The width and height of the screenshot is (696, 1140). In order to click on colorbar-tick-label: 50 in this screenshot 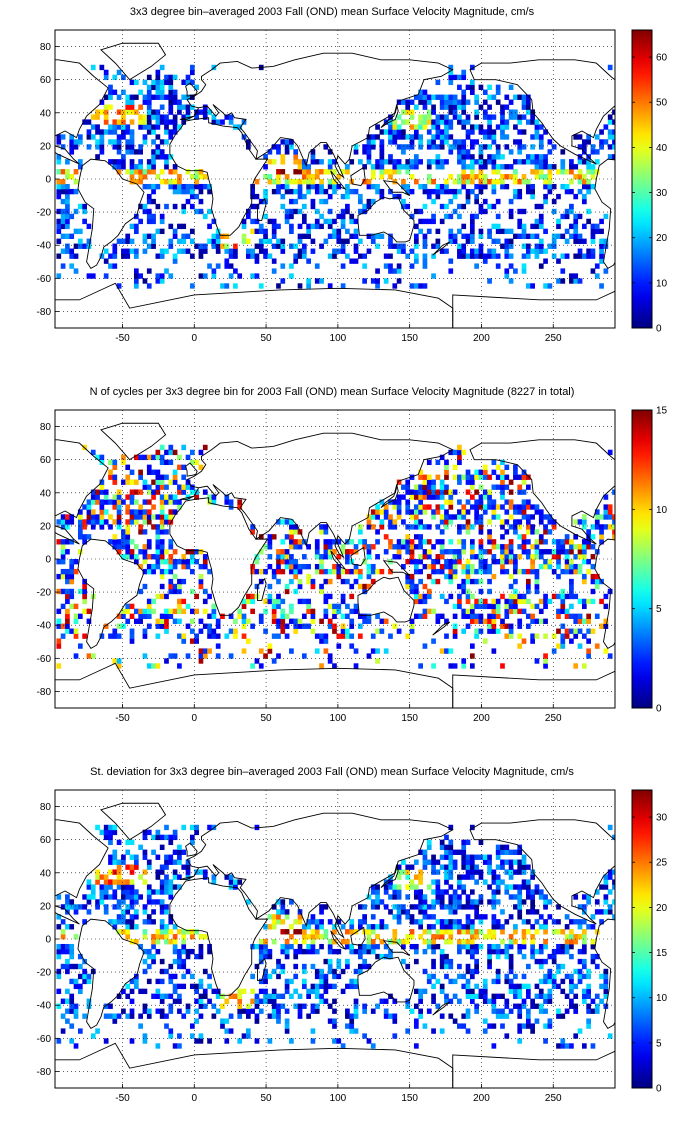, I will do `click(662, 103)`.